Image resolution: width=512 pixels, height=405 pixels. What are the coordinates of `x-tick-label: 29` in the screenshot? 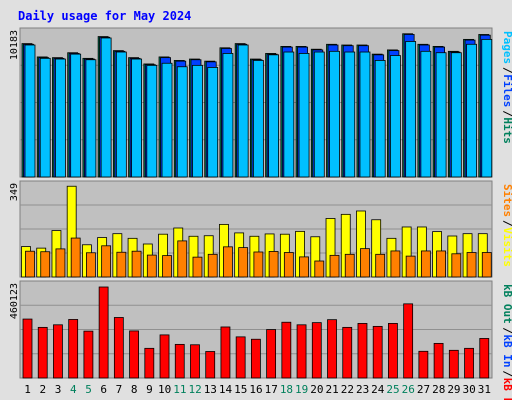 It's located at (453, 389).